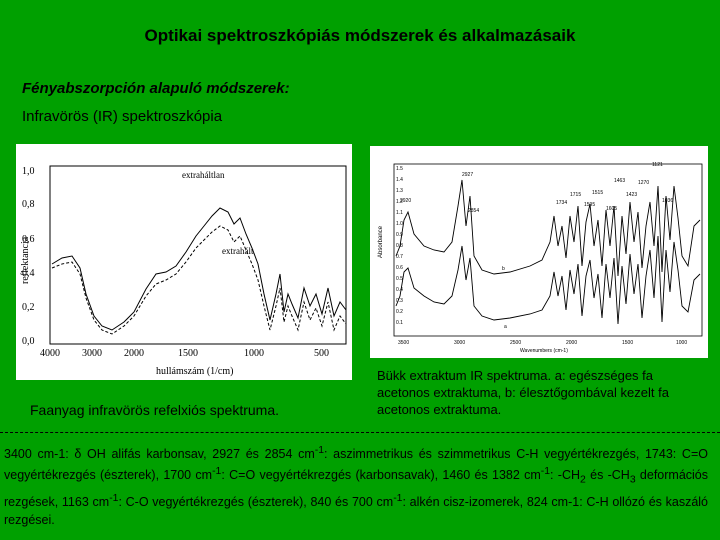 This screenshot has width=720, height=540. I want to click on fig2-peak-label: 1734, so click(561, 203).